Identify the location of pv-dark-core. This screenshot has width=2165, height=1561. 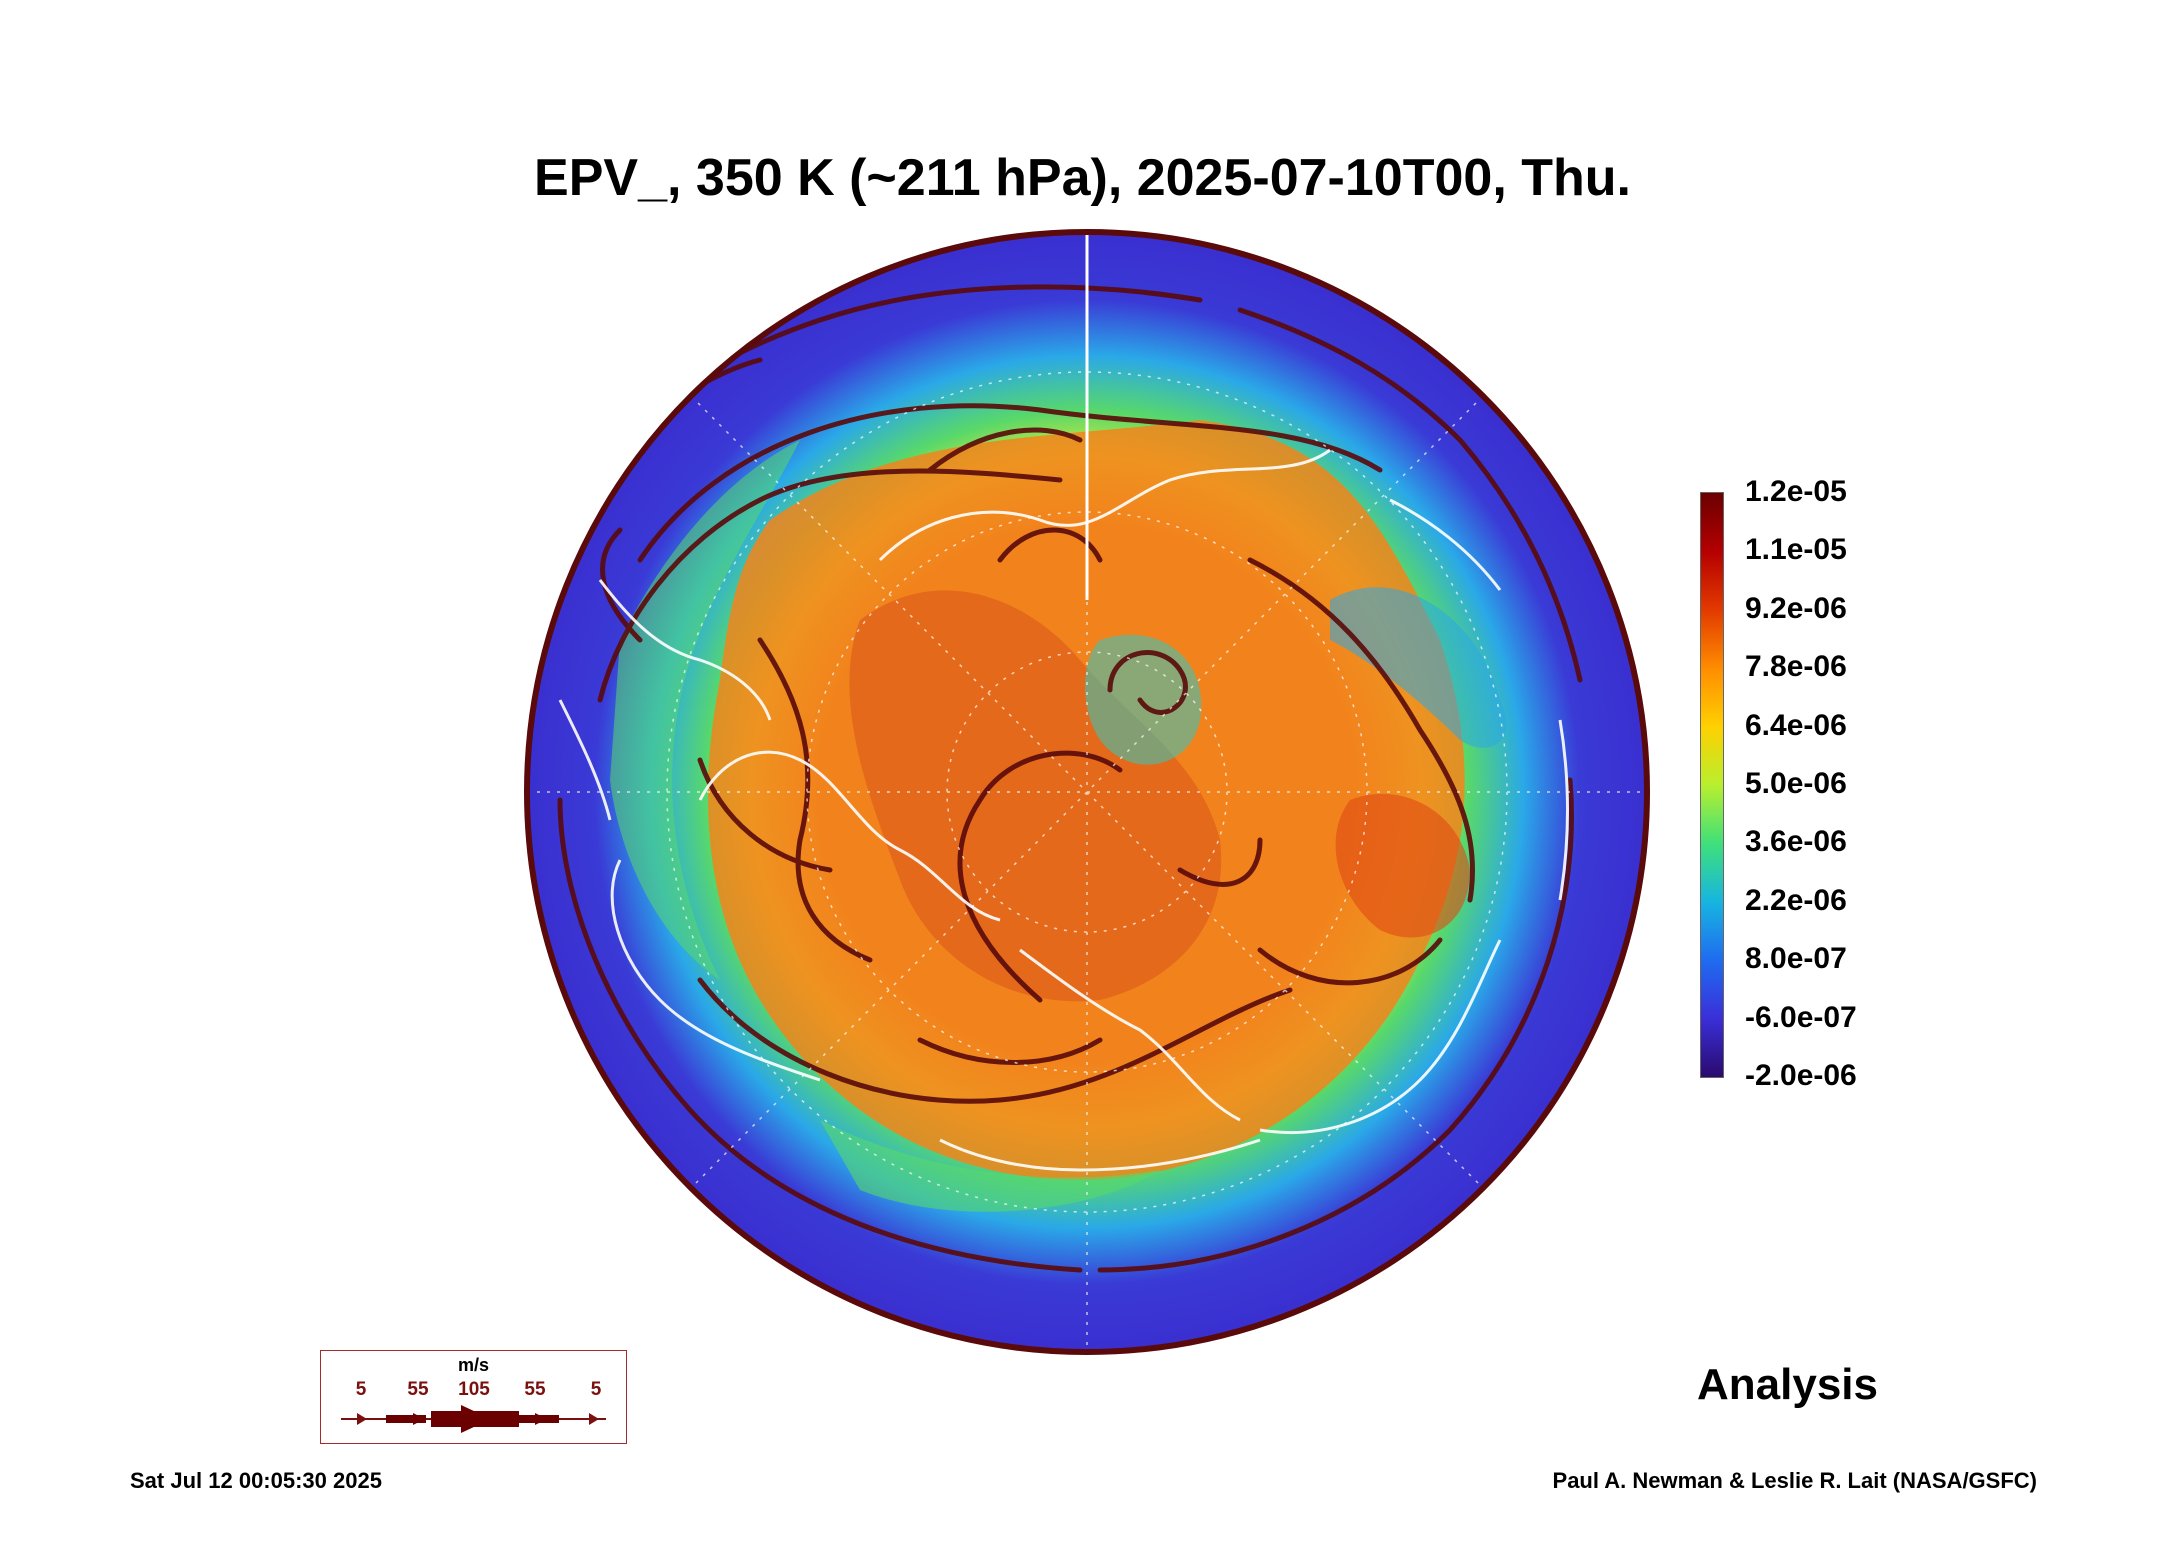
(1035, 796).